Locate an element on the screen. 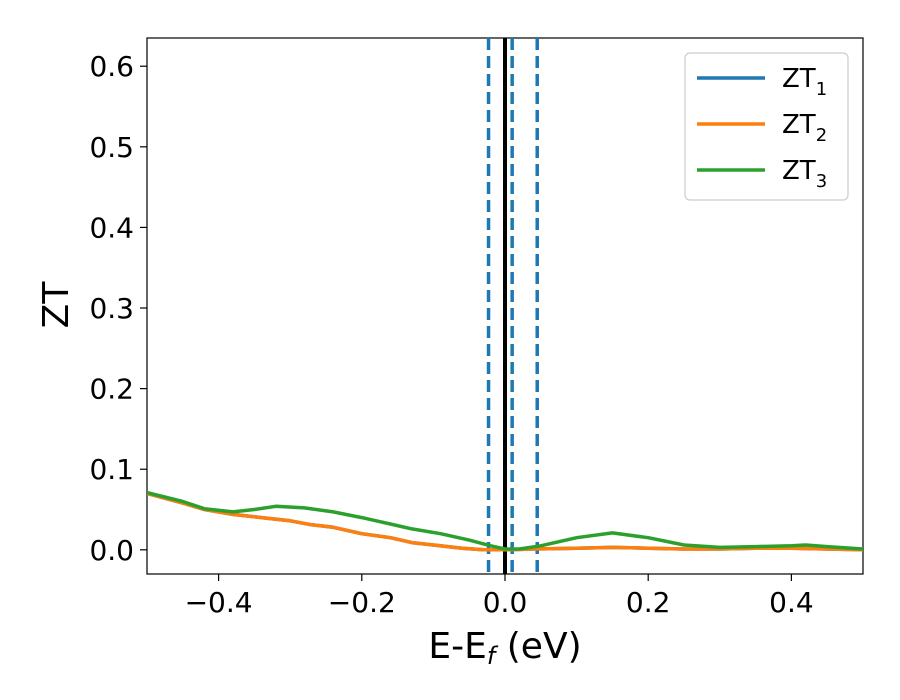  legend: ZT1 ZT2 ZT3 is located at coordinates (766, 126).